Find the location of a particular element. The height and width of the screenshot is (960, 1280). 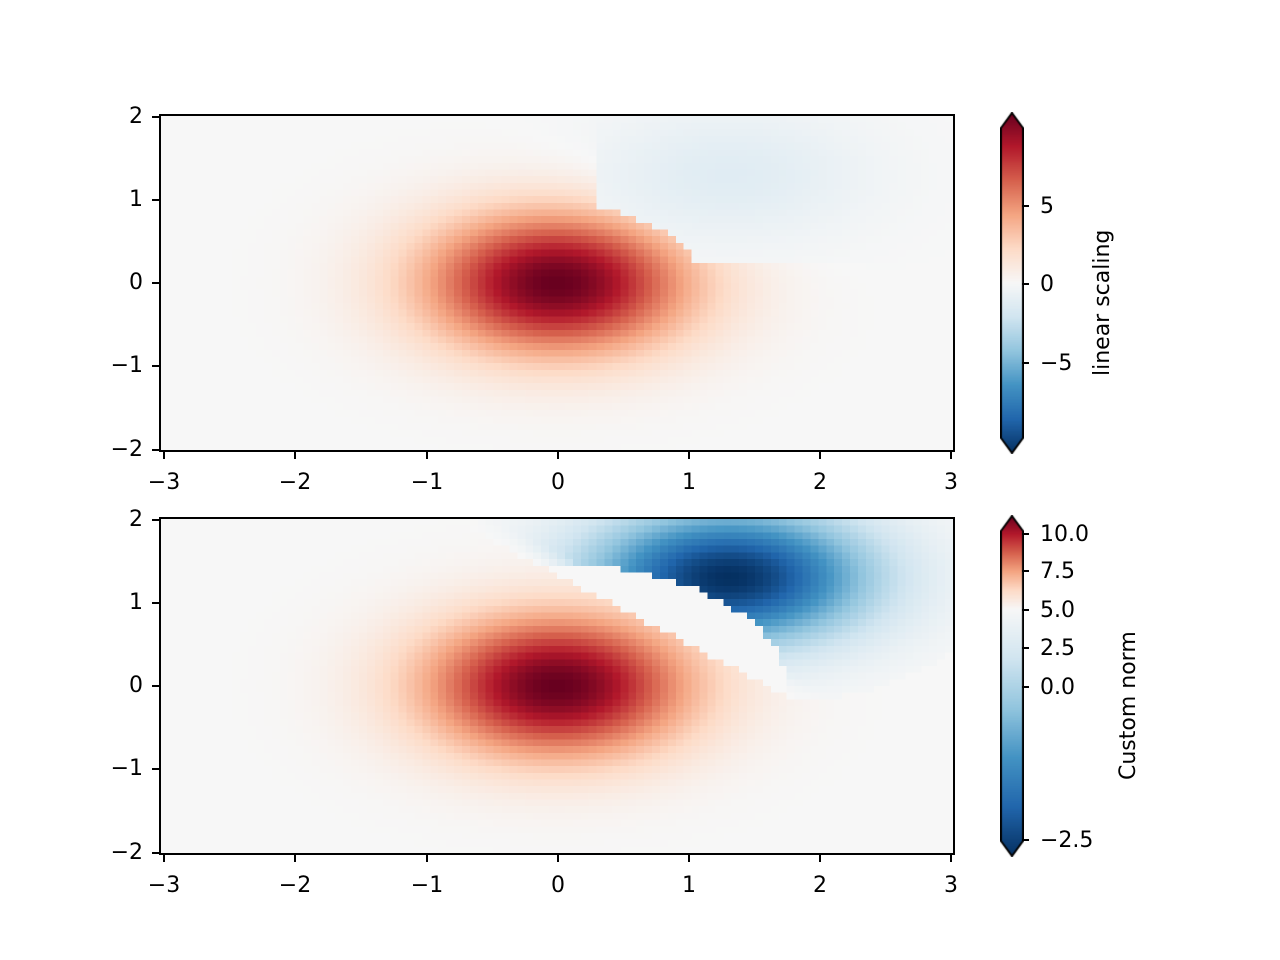

colorbar-tick-label: 2.5 is located at coordinates (1057, 648).